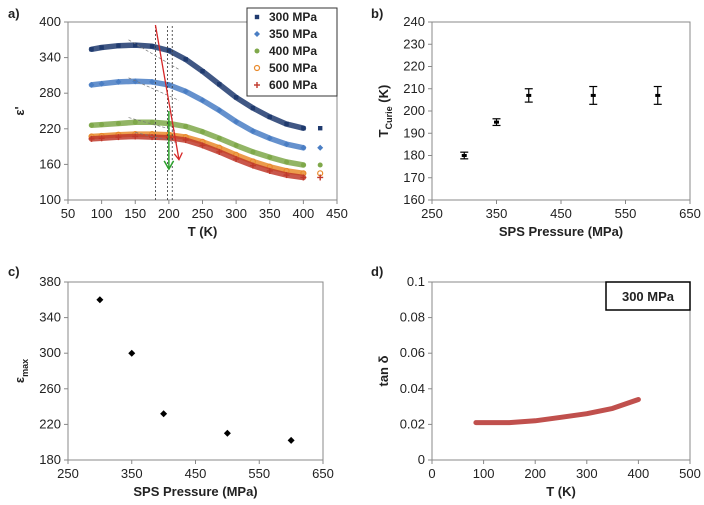 The image size is (704, 505). Describe the element at coordinates (293, 85) in the screenshot. I see `legend-label: 600 MPa` at that location.